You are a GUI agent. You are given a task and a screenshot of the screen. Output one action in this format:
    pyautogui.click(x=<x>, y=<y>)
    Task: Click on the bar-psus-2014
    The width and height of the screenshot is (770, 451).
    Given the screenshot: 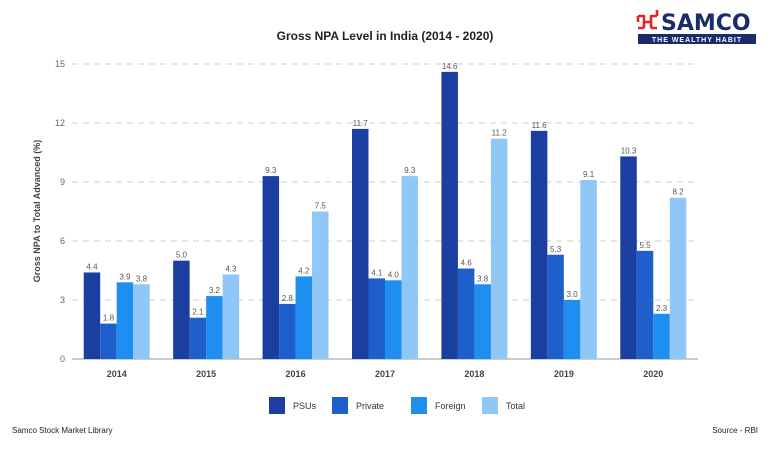 What is the action you would take?
    pyautogui.click(x=92, y=315)
    